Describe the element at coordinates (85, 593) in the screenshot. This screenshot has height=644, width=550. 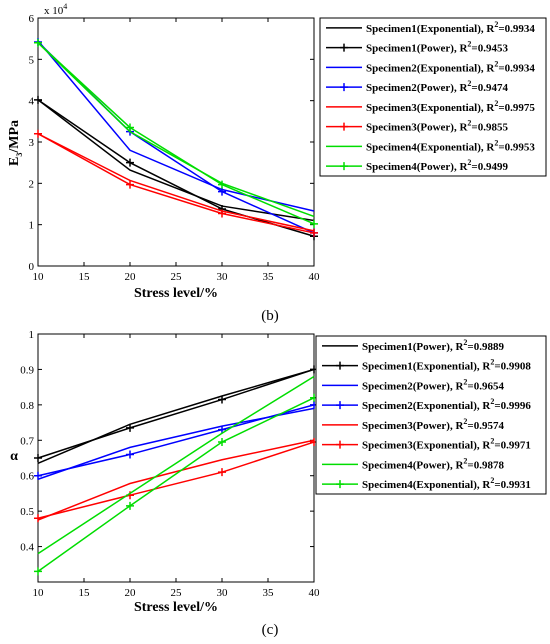
I see `x-tick-label: 15` at that location.